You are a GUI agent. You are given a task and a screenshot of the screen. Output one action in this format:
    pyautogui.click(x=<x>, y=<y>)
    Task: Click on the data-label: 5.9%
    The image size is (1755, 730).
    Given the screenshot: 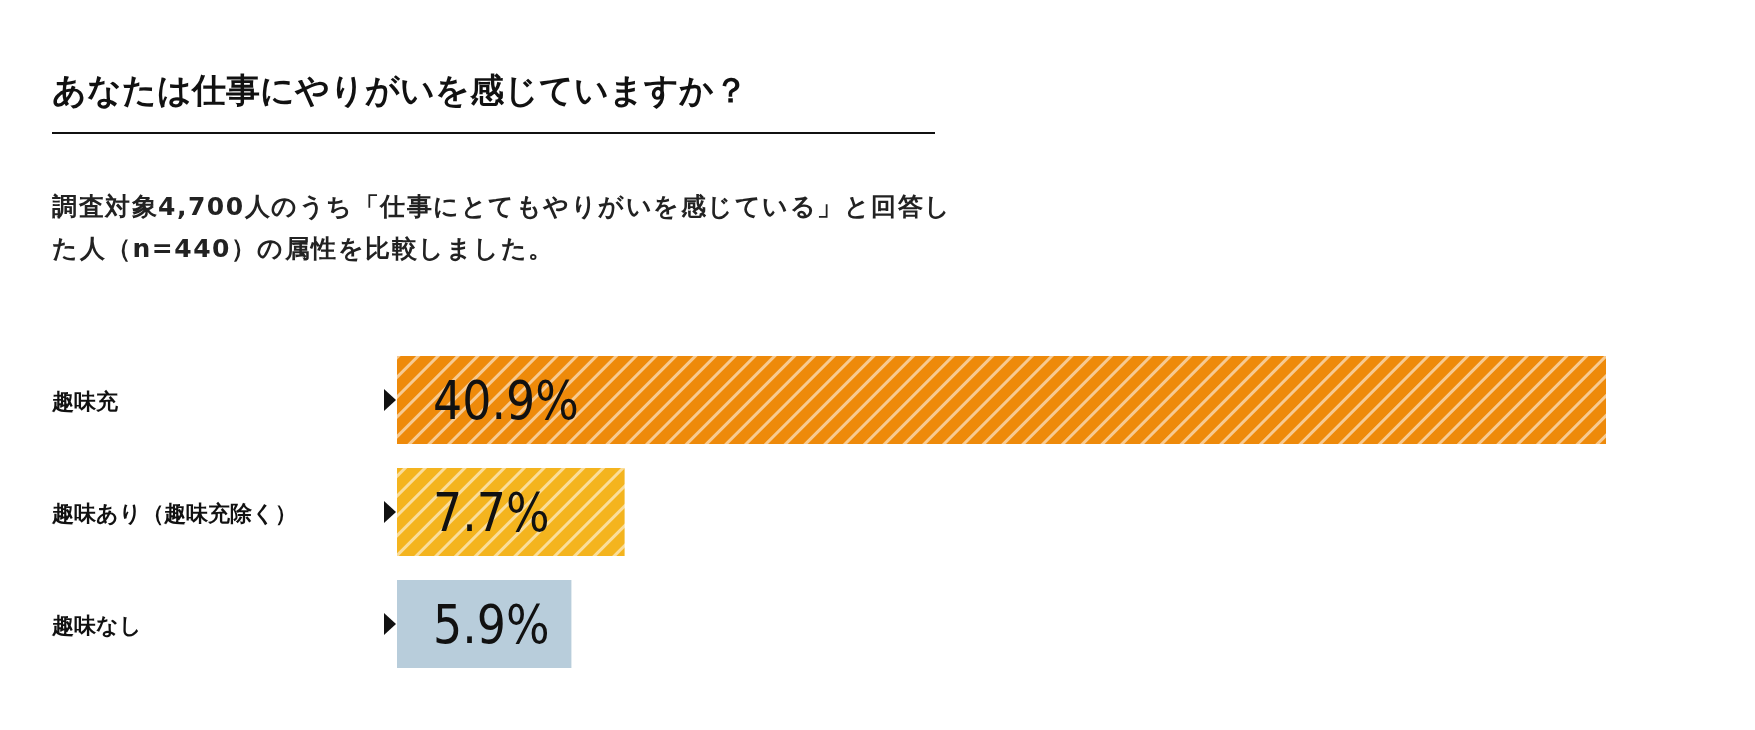 What is the action you would take?
    pyautogui.click(x=491, y=624)
    